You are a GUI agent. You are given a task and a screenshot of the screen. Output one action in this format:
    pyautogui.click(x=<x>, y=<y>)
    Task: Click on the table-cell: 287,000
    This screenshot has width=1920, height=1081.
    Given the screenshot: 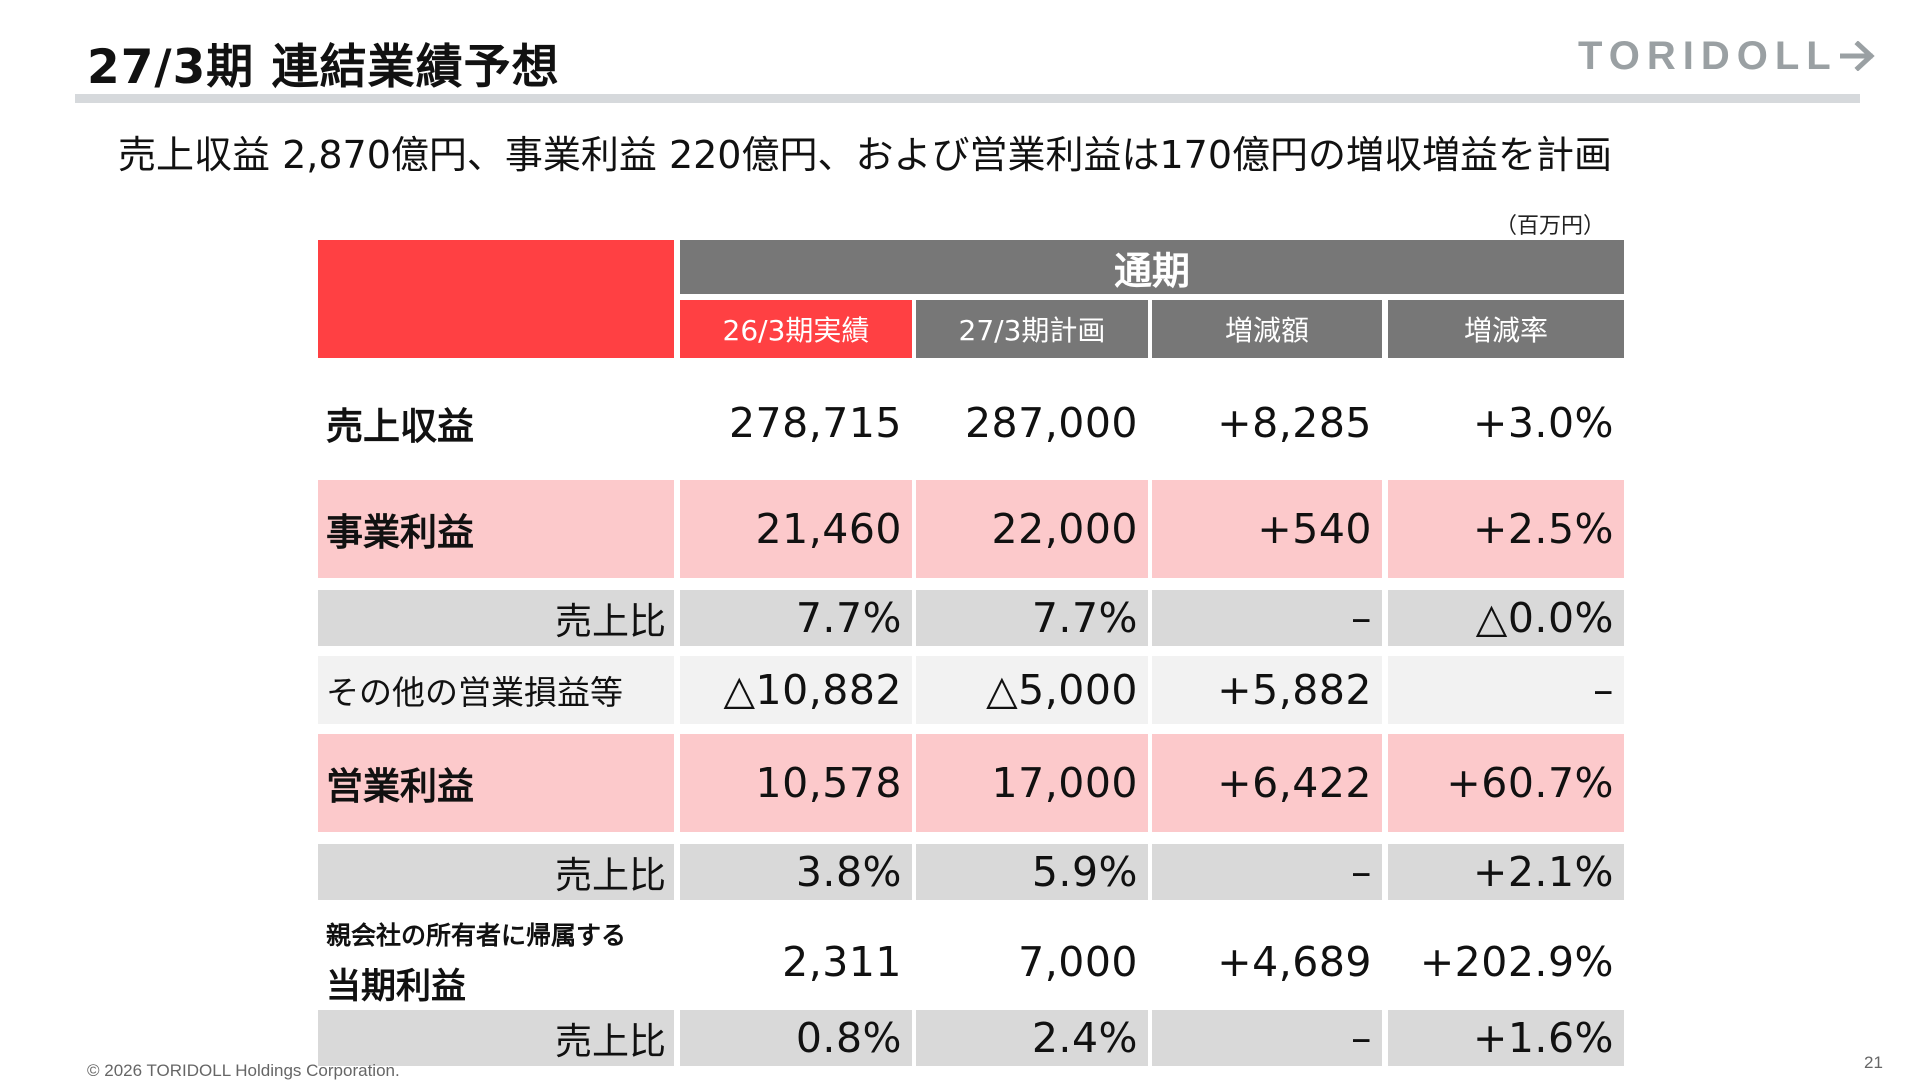 What is the action you would take?
    pyautogui.click(x=1051, y=423)
    